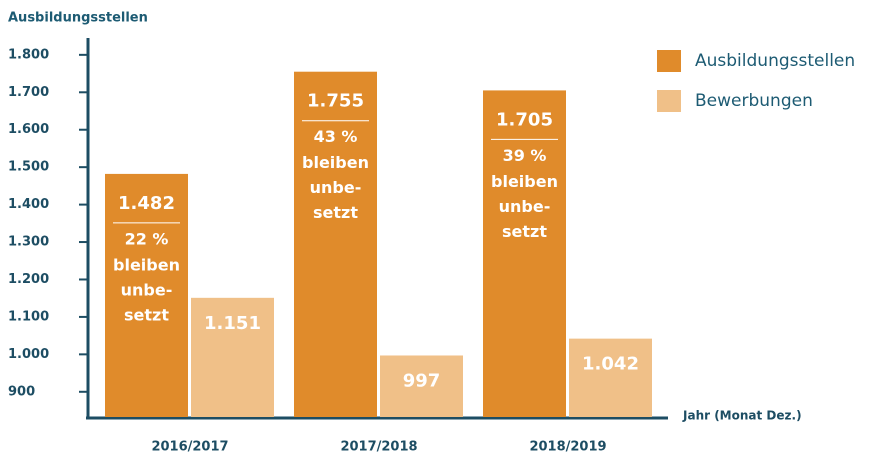 This screenshot has height=462, width=879. What do you see at coordinates (742, 416) in the screenshot?
I see `x-axis-title: Jahr (Monat Dez.)` at bounding box center [742, 416].